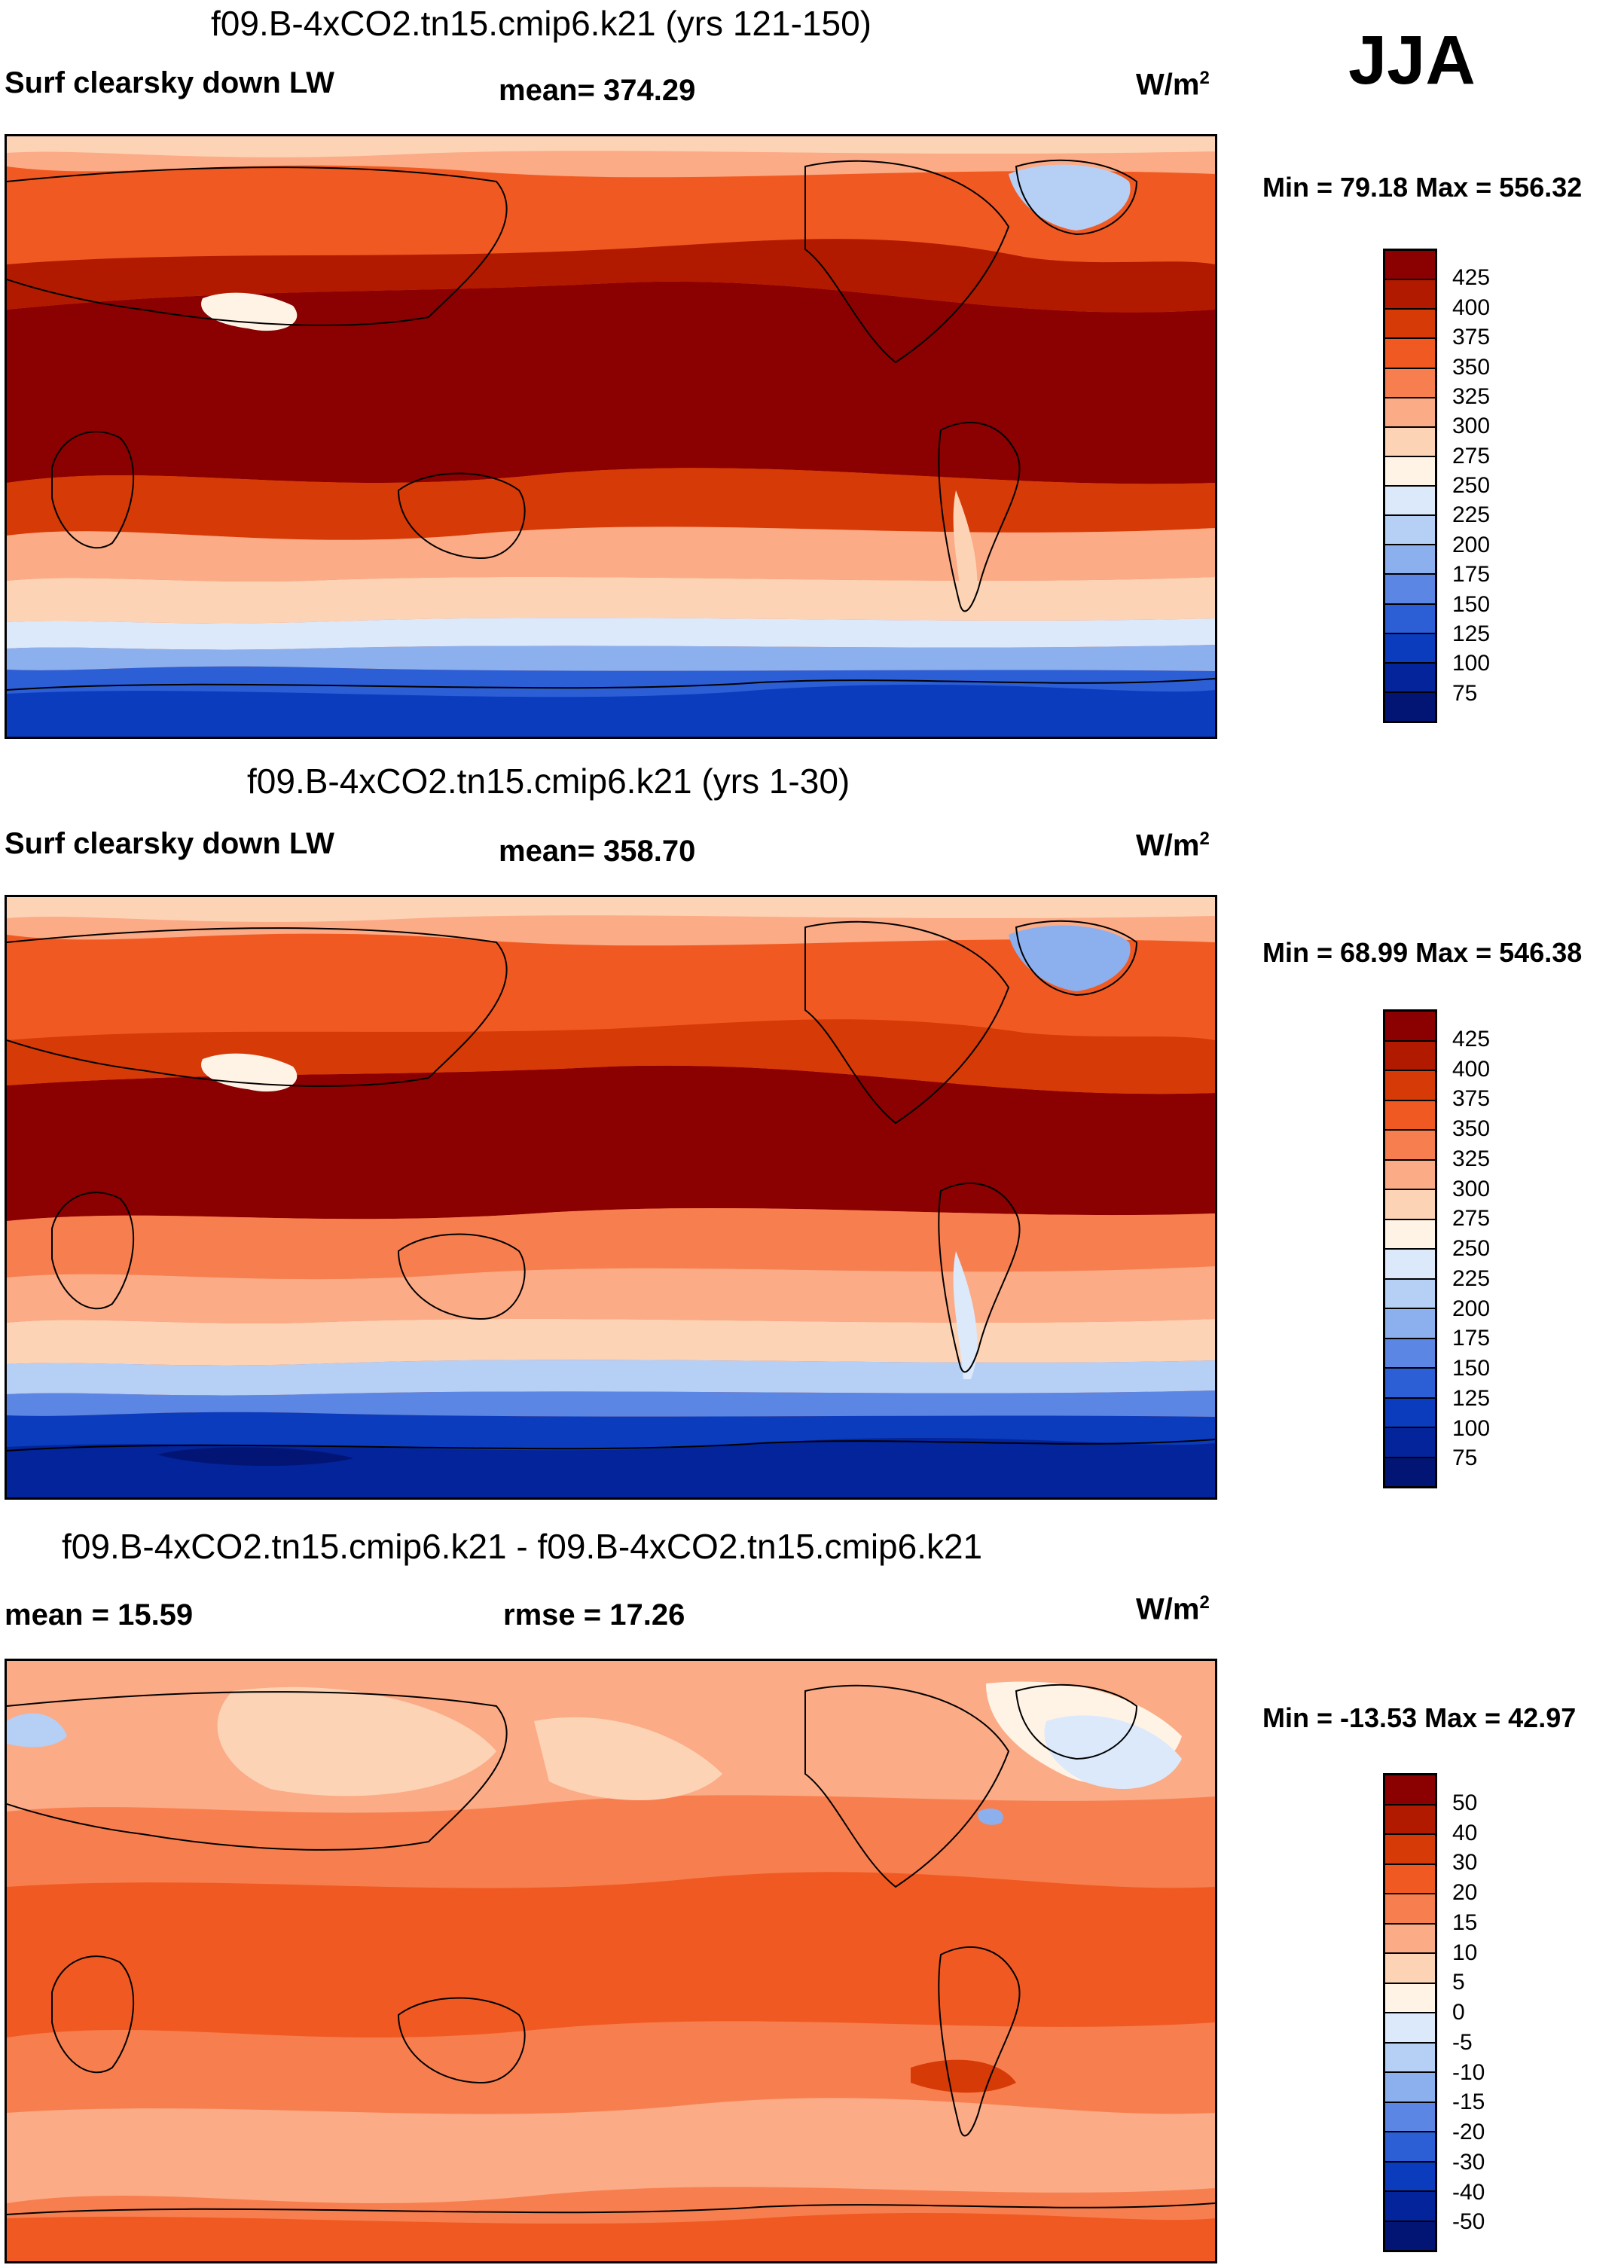 The height and width of the screenshot is (2268, 1624). Describe the element at coordinates (1173, 85) in the screenshot. I see `panel-1-units: W/m2` at that location.